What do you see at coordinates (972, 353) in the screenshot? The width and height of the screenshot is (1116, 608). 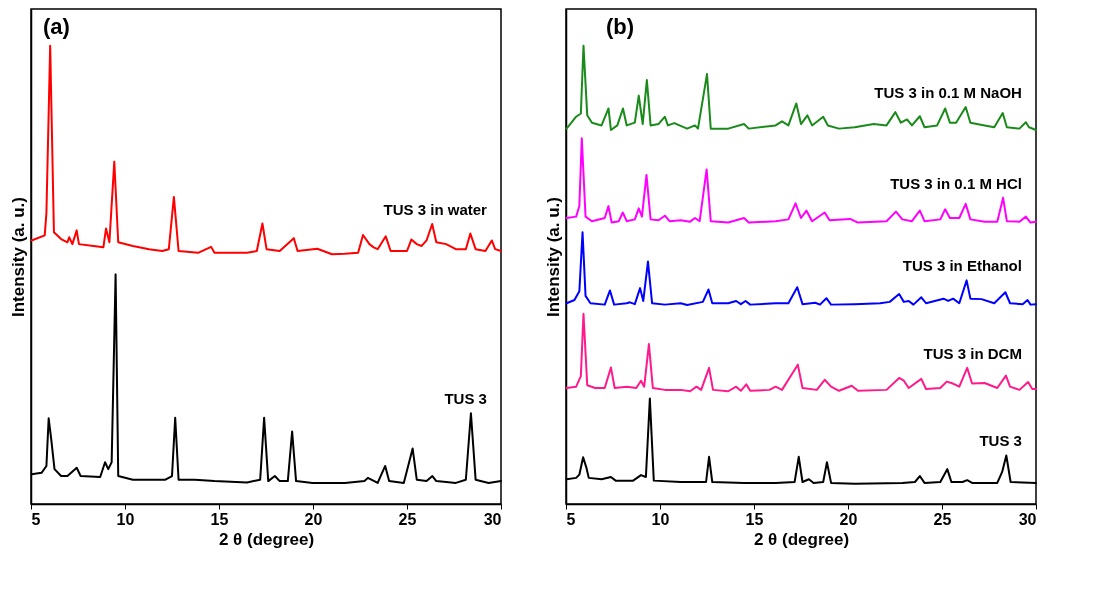 I see `series-label: TUS 3 in DCM` at bounding box center [972, 353].